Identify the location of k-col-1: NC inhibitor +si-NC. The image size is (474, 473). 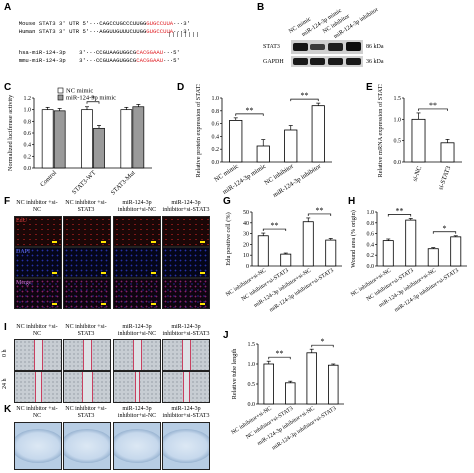
(37, 412).